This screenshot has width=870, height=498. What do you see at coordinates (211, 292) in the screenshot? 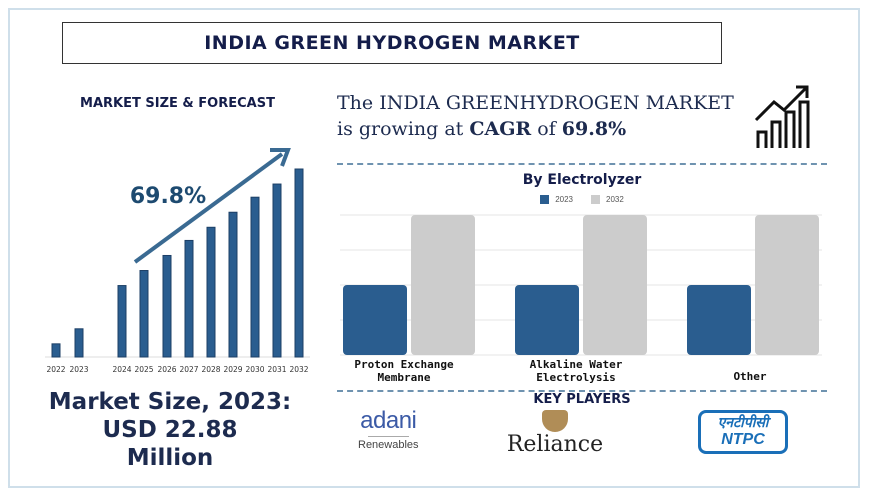
I see `bar-2028` at bounding box center [211, 292].